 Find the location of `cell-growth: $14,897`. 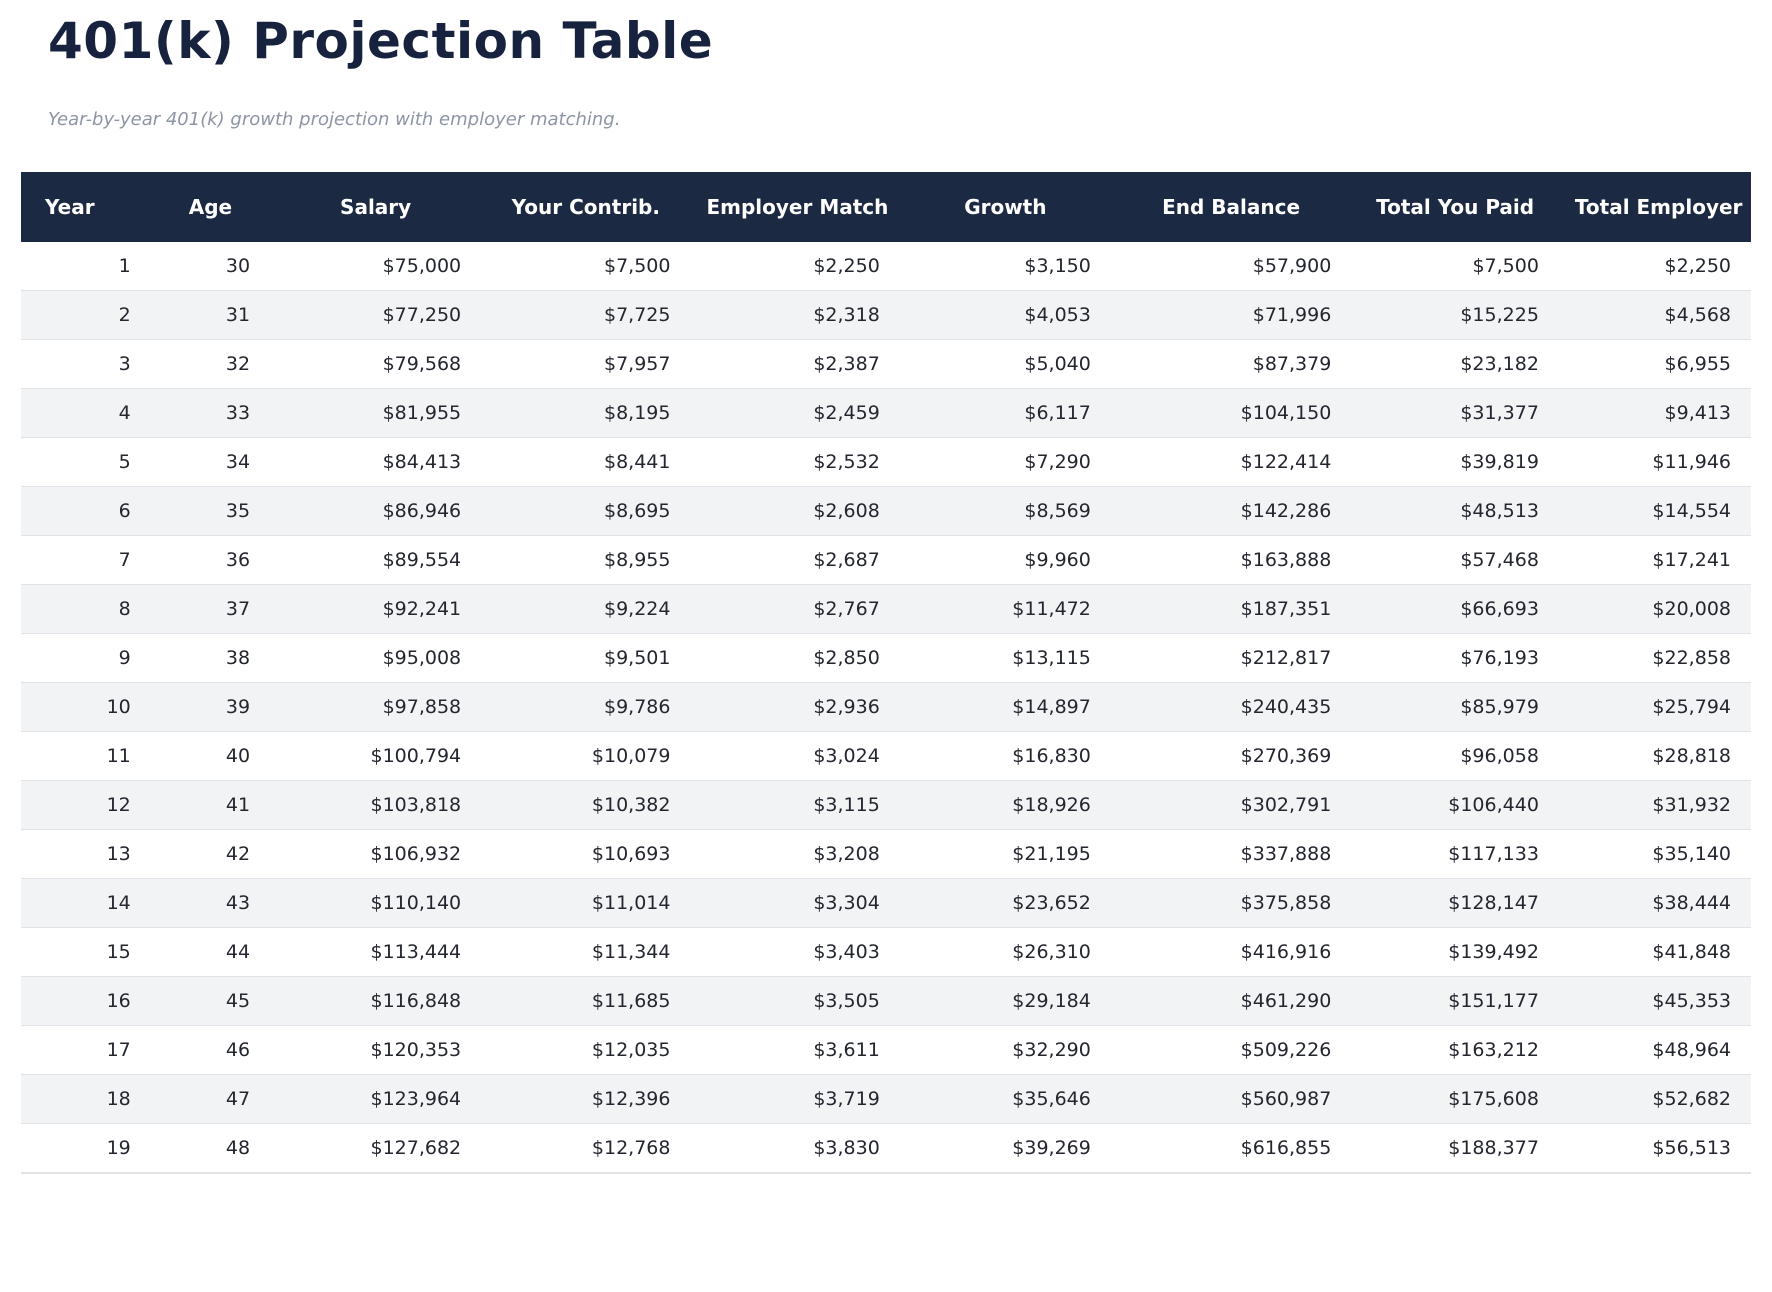

cell-growth: $14,897 is located at coordinates (1005, 707).